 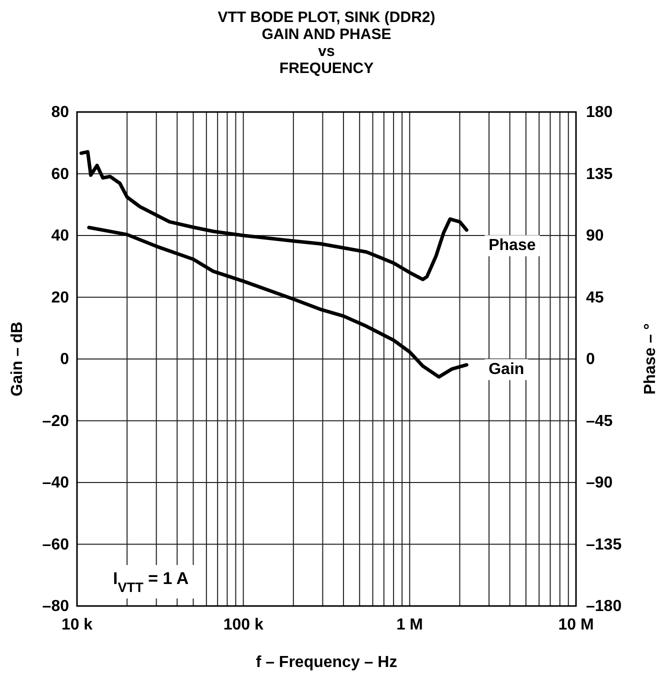 I want to click on chart-title: VTT BODE PLOT, SINK (DDR2) GAIN AND PHASE vs FREQUENCY, so click(x=327, y=43).